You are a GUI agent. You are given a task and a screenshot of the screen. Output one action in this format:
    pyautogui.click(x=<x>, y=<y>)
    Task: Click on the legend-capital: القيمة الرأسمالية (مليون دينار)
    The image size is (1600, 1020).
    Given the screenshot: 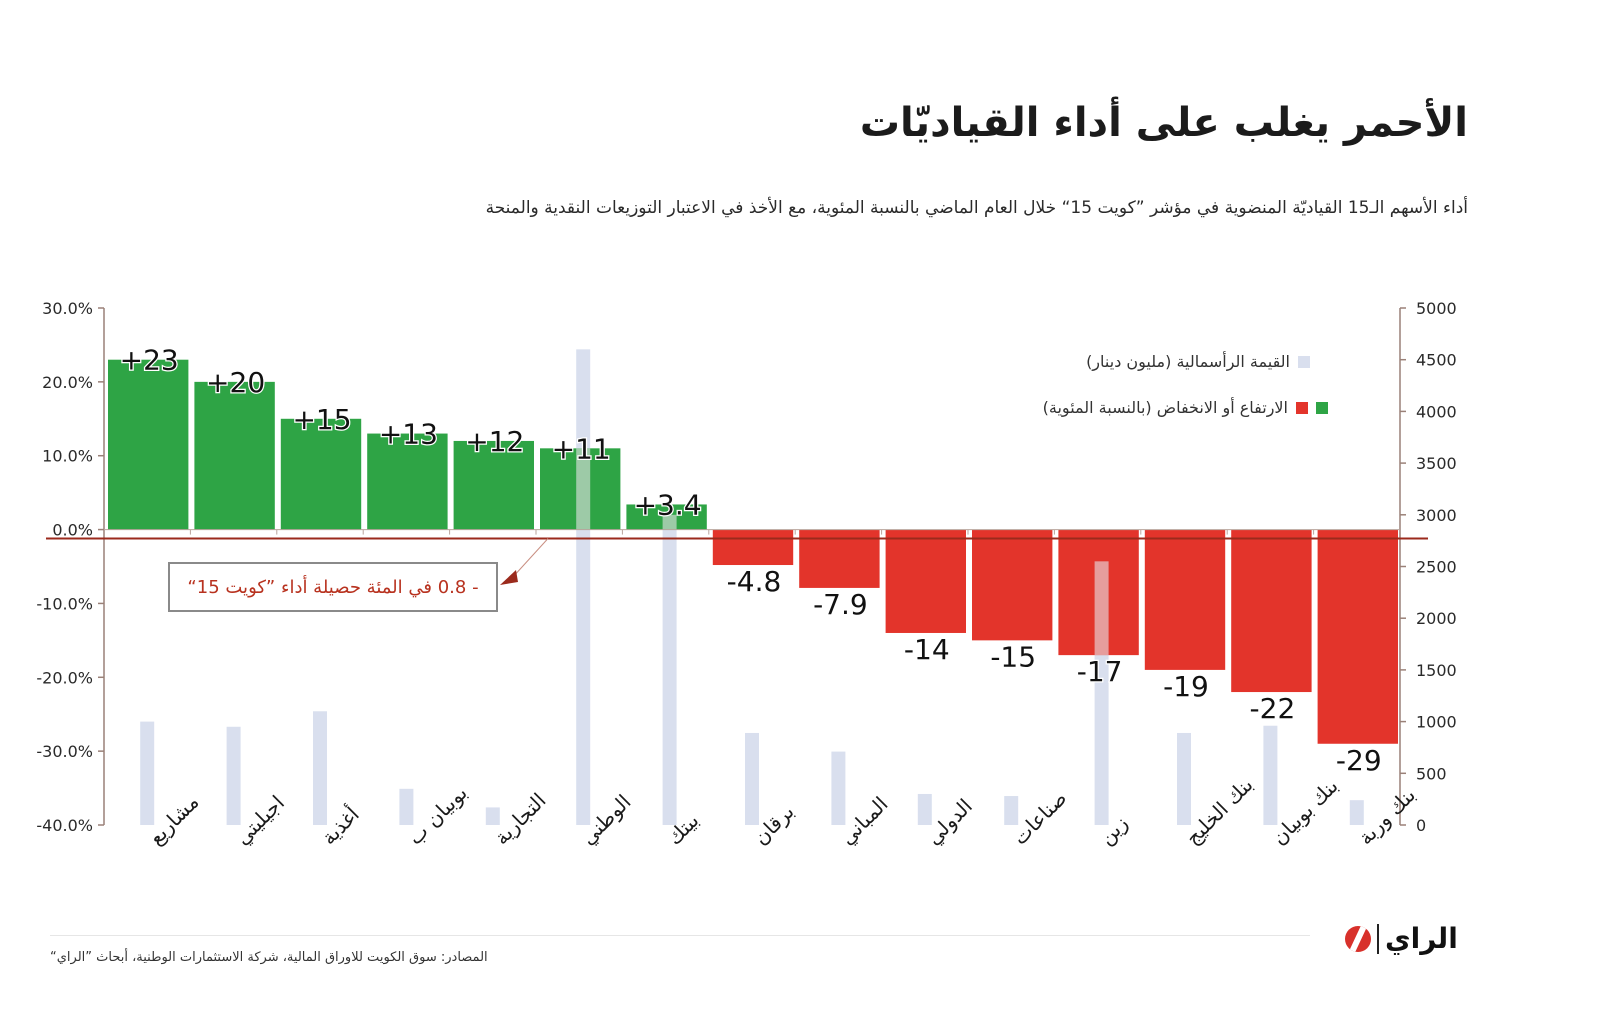 What is the action you would take?
    pyautogui.click(x=1198, y=361)
    